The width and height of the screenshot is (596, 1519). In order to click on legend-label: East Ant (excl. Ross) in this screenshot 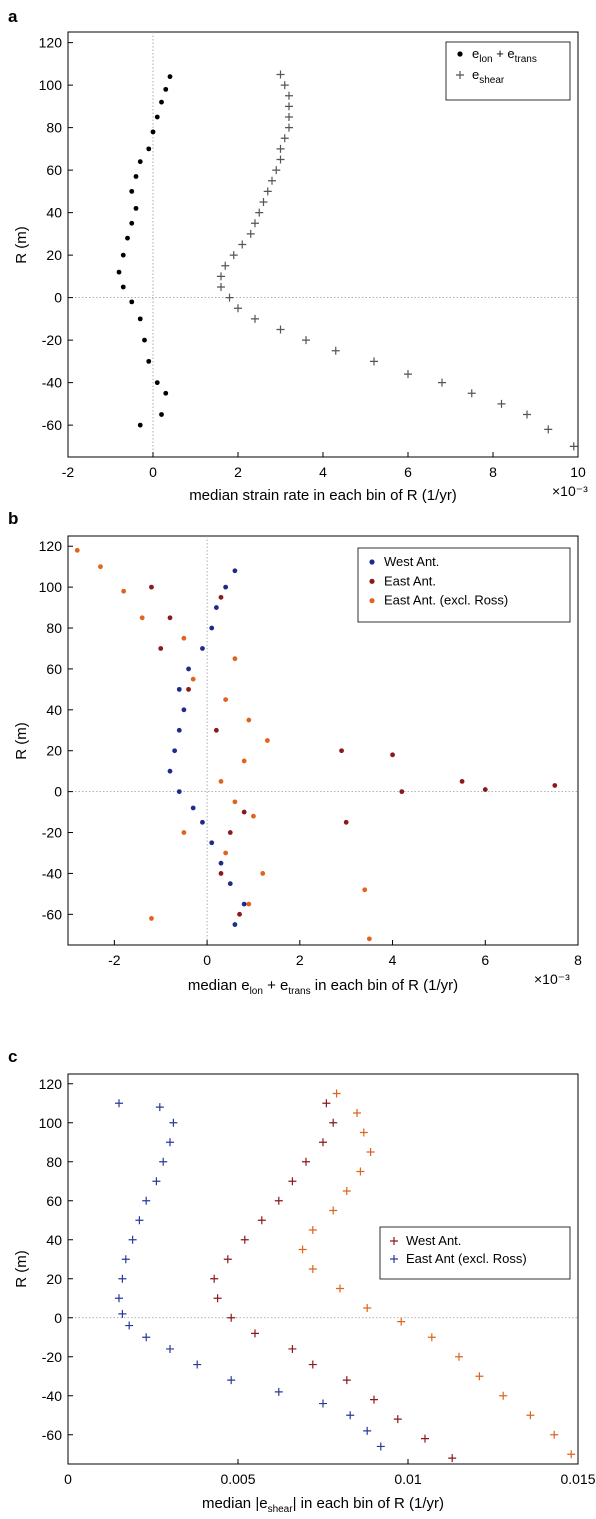, I will do `click(466, 1258)`.